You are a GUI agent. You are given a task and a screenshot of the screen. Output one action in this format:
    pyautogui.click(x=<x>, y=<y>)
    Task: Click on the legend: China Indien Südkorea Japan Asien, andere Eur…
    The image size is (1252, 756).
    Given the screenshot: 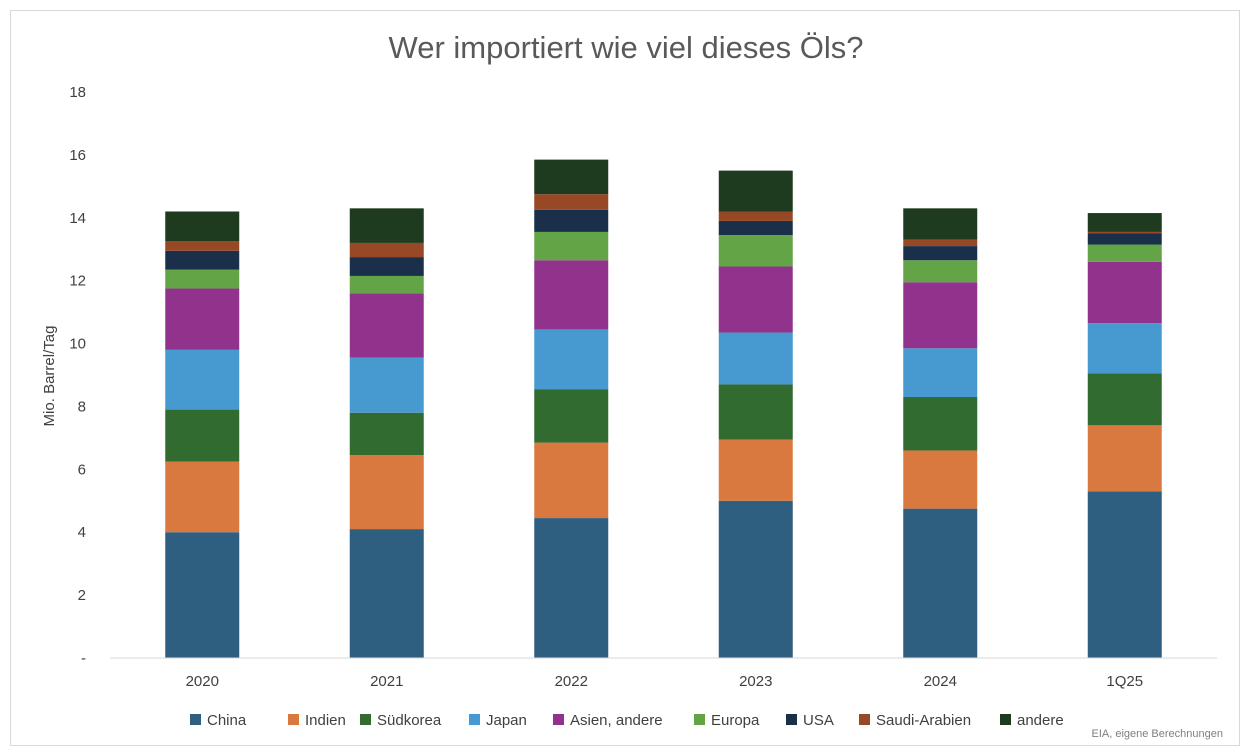 What is the action you would take?
    pyautogui.click(x=627, y=720)
    